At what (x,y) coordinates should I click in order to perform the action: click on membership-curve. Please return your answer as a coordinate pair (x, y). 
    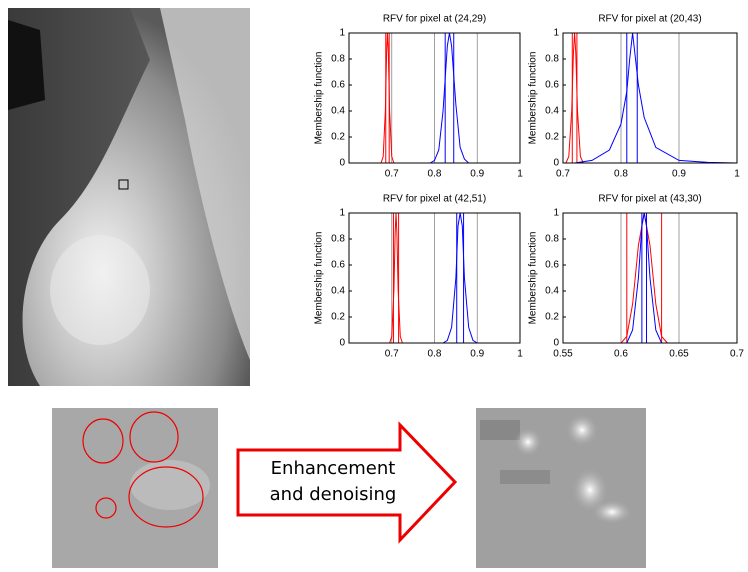
    Looking at the image, I should click on (656, 98).